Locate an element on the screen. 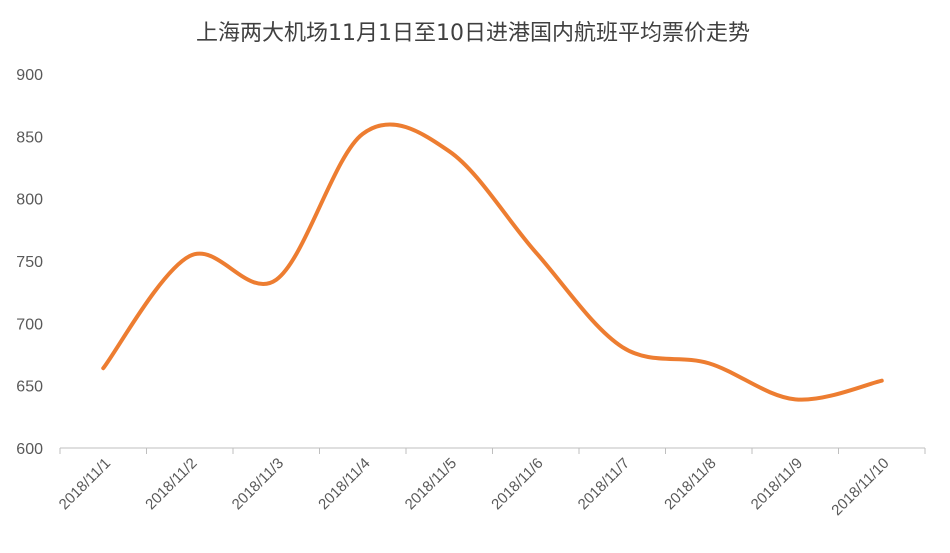 The height and width of the screenshot is (553, 950). y-tick-label: 800 is located at coordinates (29, 200).